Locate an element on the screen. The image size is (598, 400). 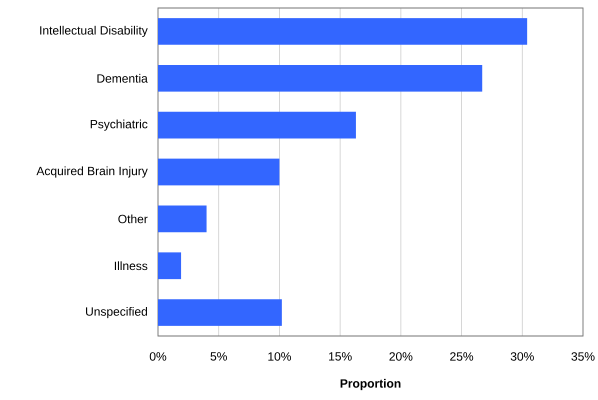
x-axis-title: Proportion is located at coordinates (370, 384).